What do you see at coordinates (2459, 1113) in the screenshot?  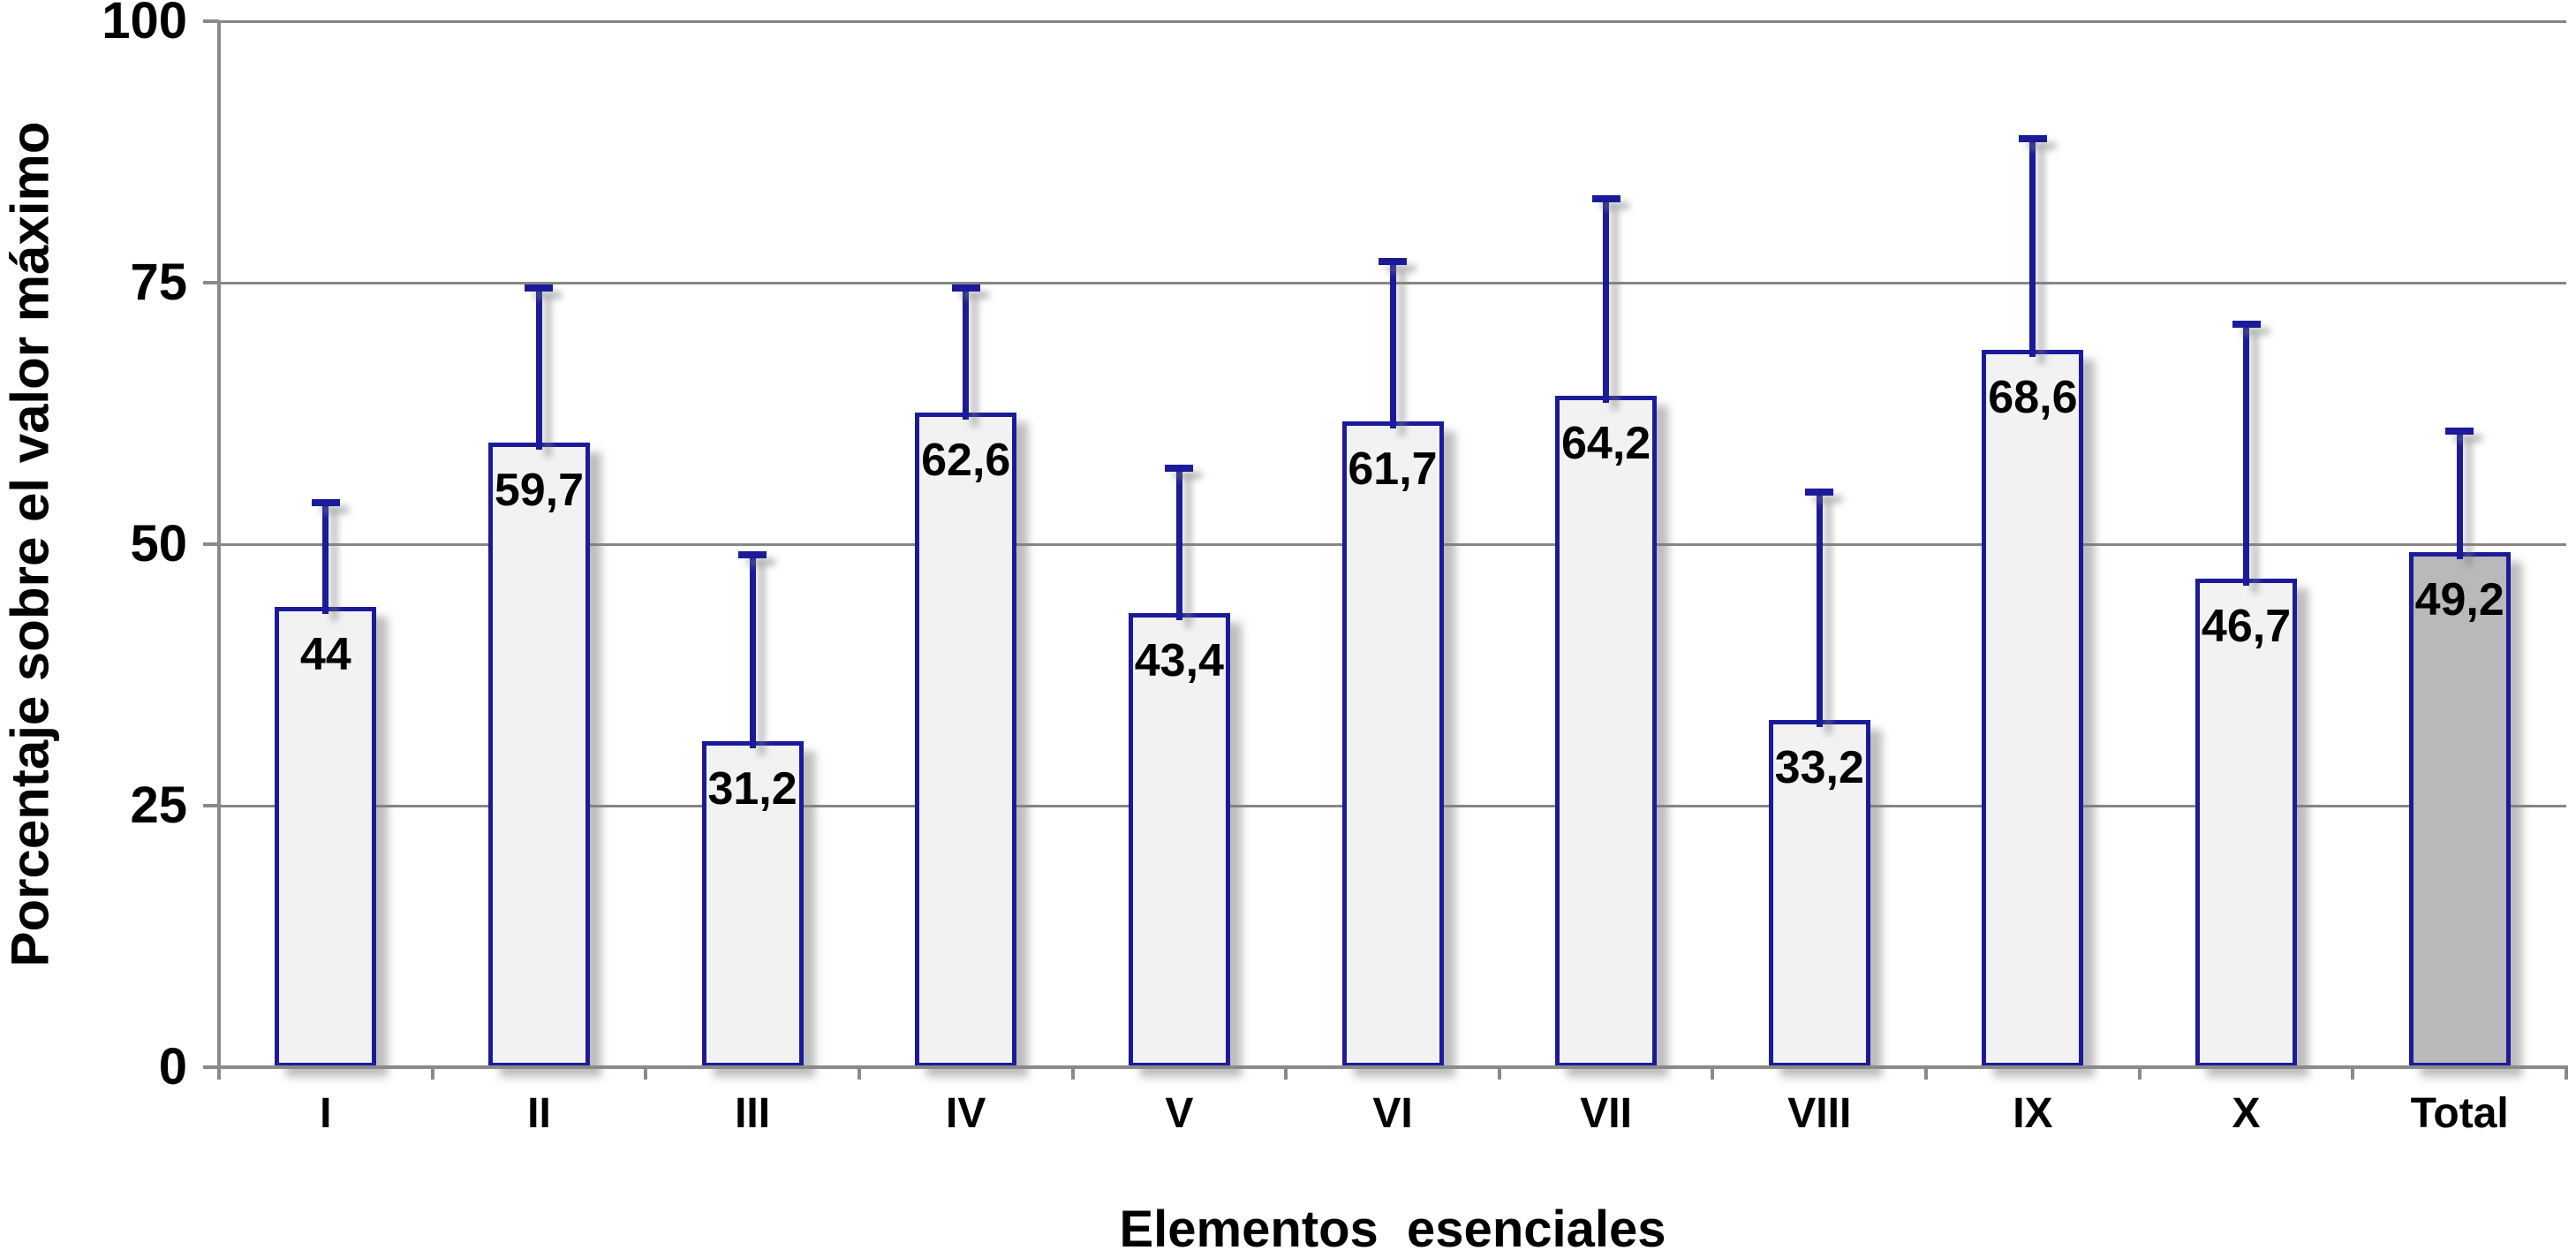 I see `x-category-label: Total` at bounding box center [2459, 1113].